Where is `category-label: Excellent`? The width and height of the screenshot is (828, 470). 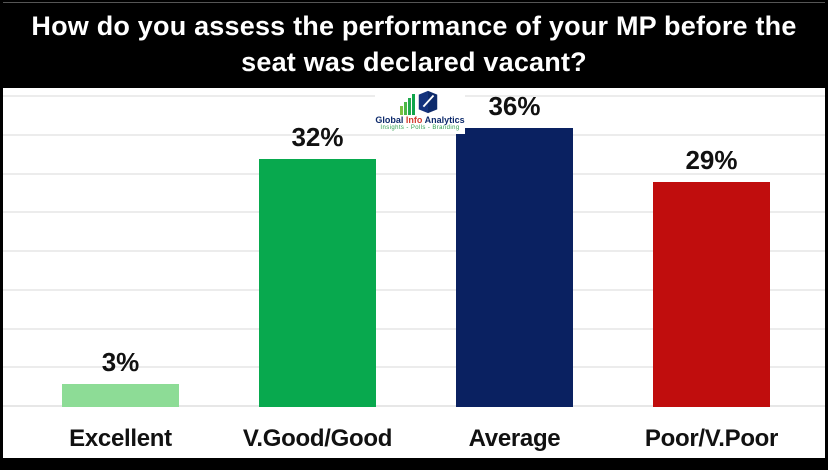 category-label: Excellent is located at coordinates (120, 438).